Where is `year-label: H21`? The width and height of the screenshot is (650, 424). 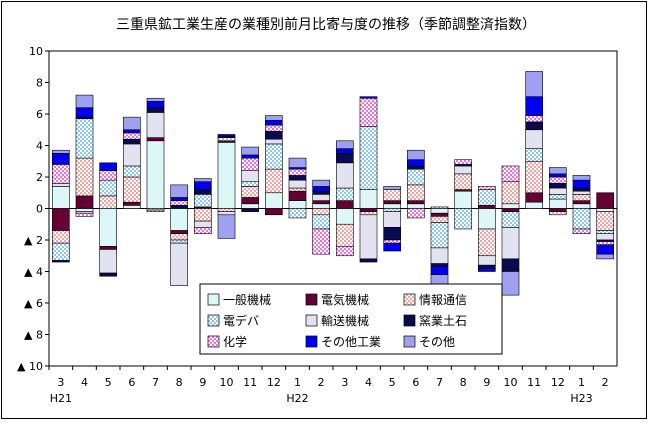 year-label: H21 is located at coordinates (61, 398).